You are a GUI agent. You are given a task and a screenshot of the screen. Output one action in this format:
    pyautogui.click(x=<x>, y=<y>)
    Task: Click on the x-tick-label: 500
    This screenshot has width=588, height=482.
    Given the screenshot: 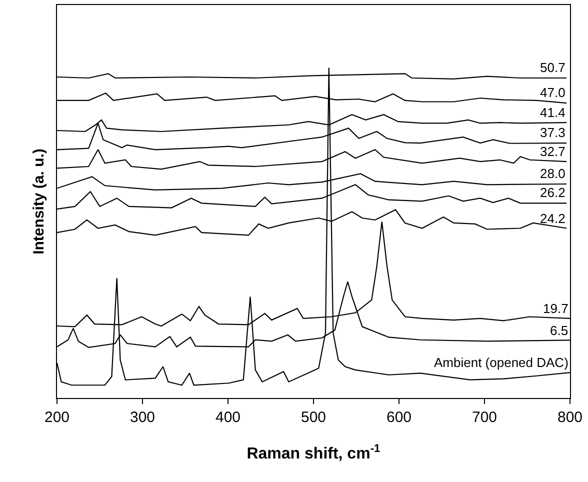 What is the action you would take?
    pyautogui.click(x=313, y=417)
    